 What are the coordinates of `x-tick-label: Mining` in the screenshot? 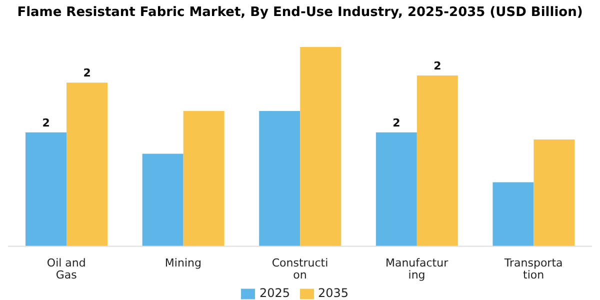 It's located at (183, 263).